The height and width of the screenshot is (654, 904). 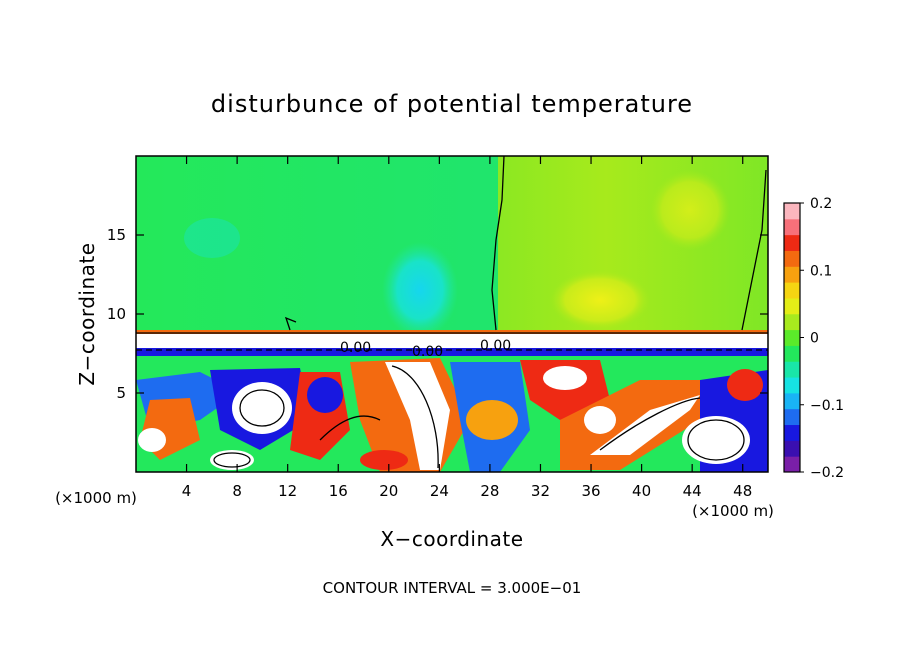 What do you see at coordinates (187, 491) in the screenshot?
I see `x-tick-label: 4` at bounding box center [187, 491].